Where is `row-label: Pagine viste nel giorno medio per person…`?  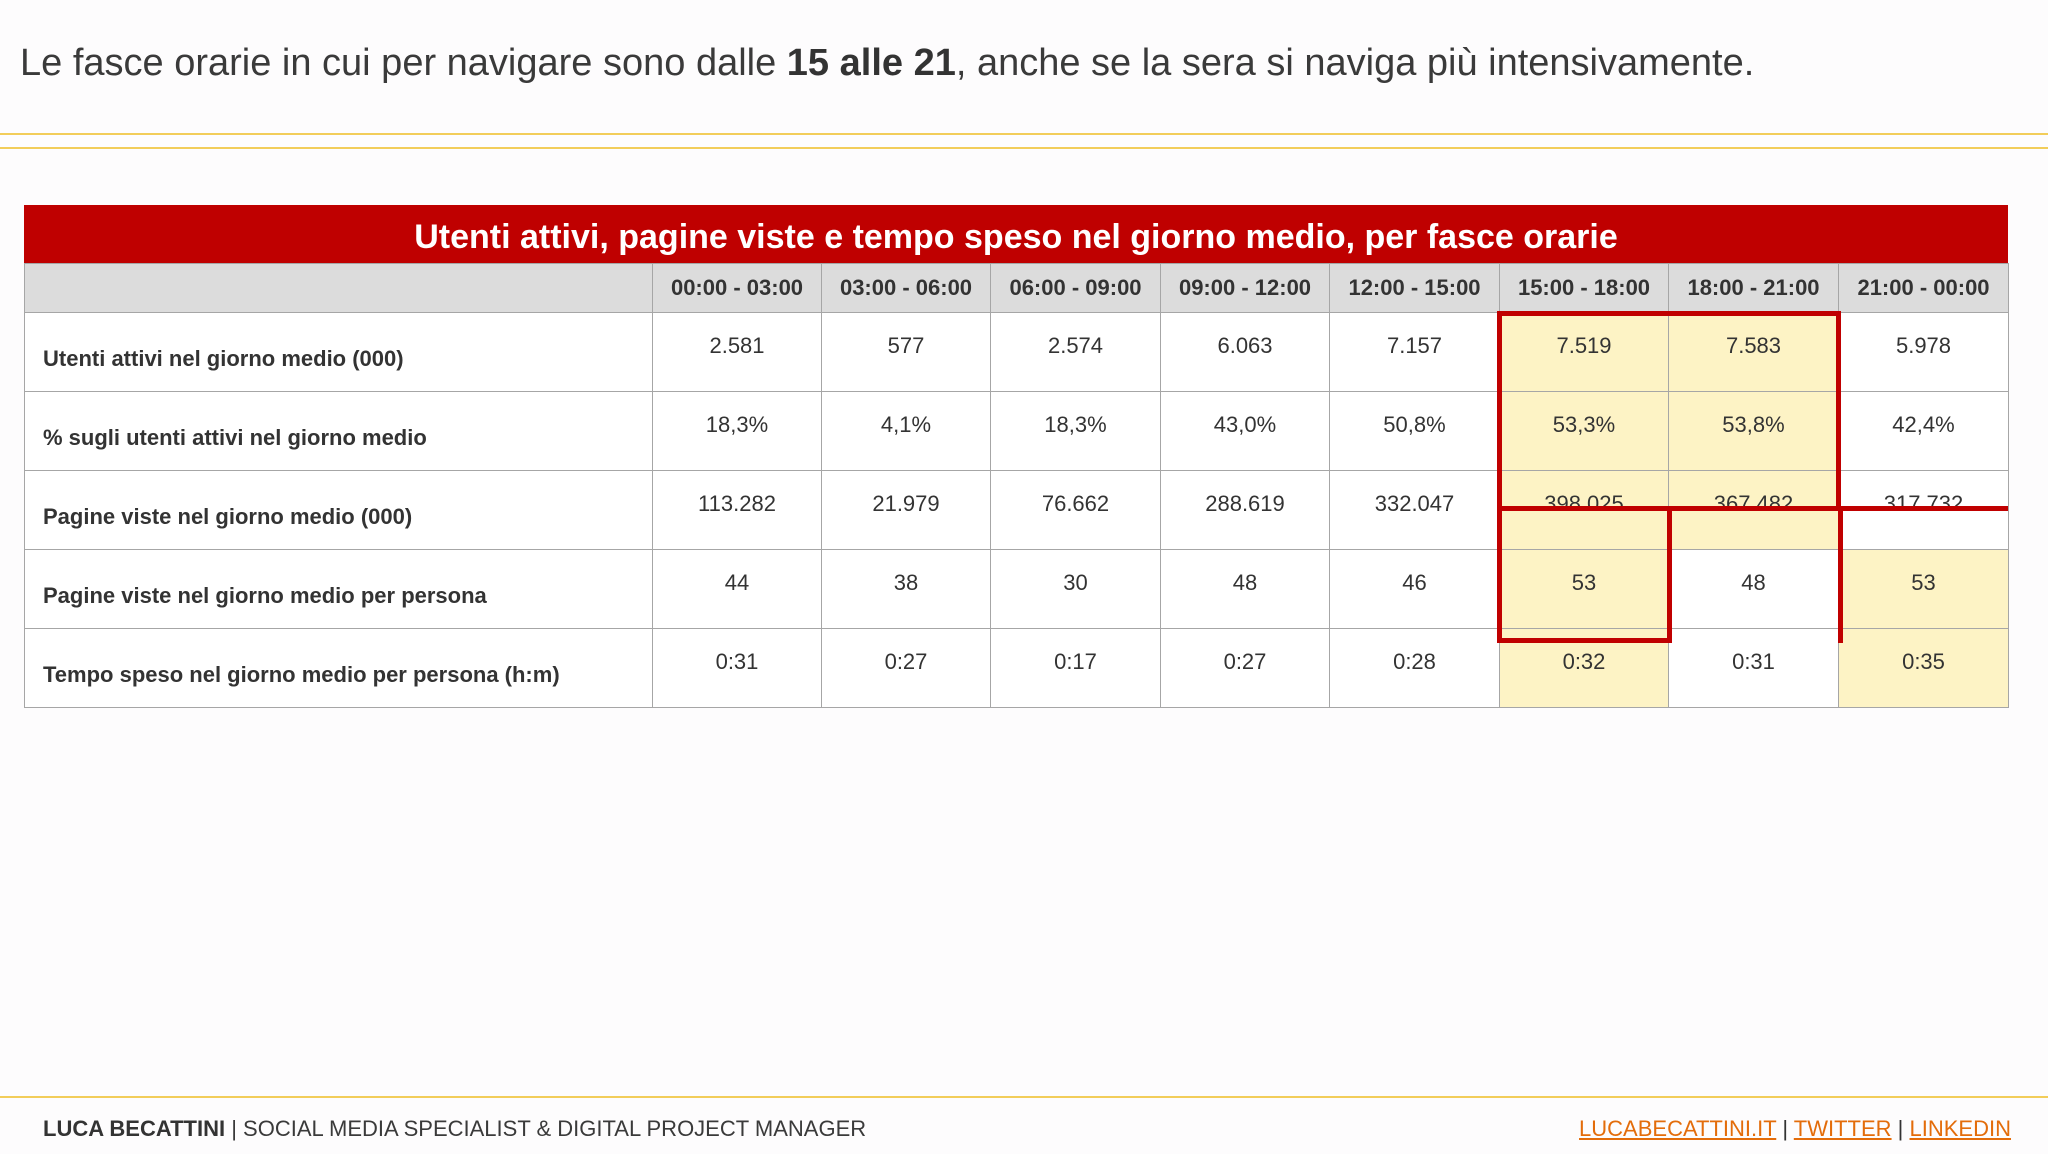
row-label: Pagine viste nel giorno medio per person… is located at coordinates (338, 589).